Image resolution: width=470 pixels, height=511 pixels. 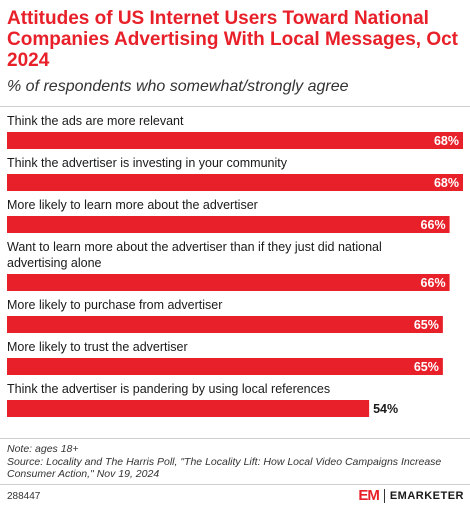 What do you see at coordinates (384, 495) in the screenshot?
I see `logo-separator` at bounding box center [384, 495].